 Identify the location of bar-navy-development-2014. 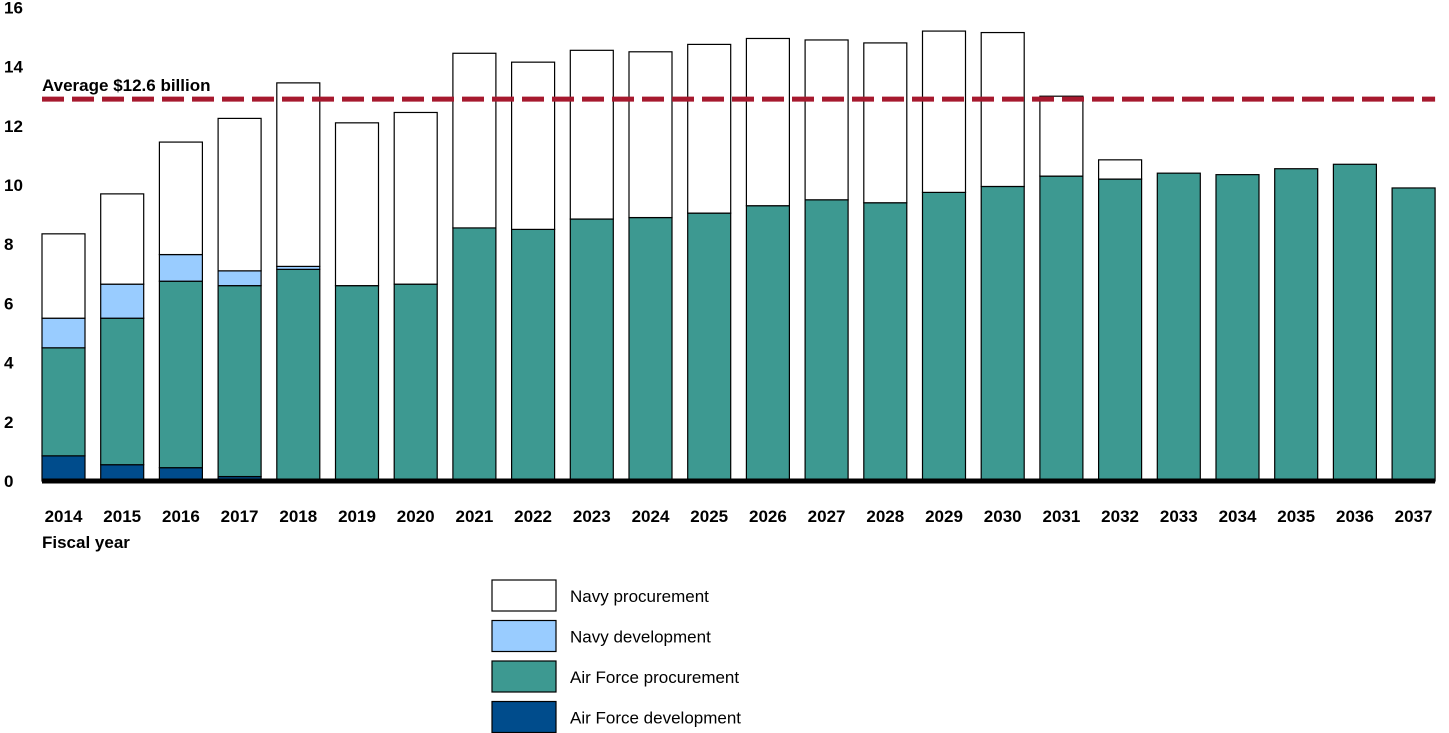
(63, 333).